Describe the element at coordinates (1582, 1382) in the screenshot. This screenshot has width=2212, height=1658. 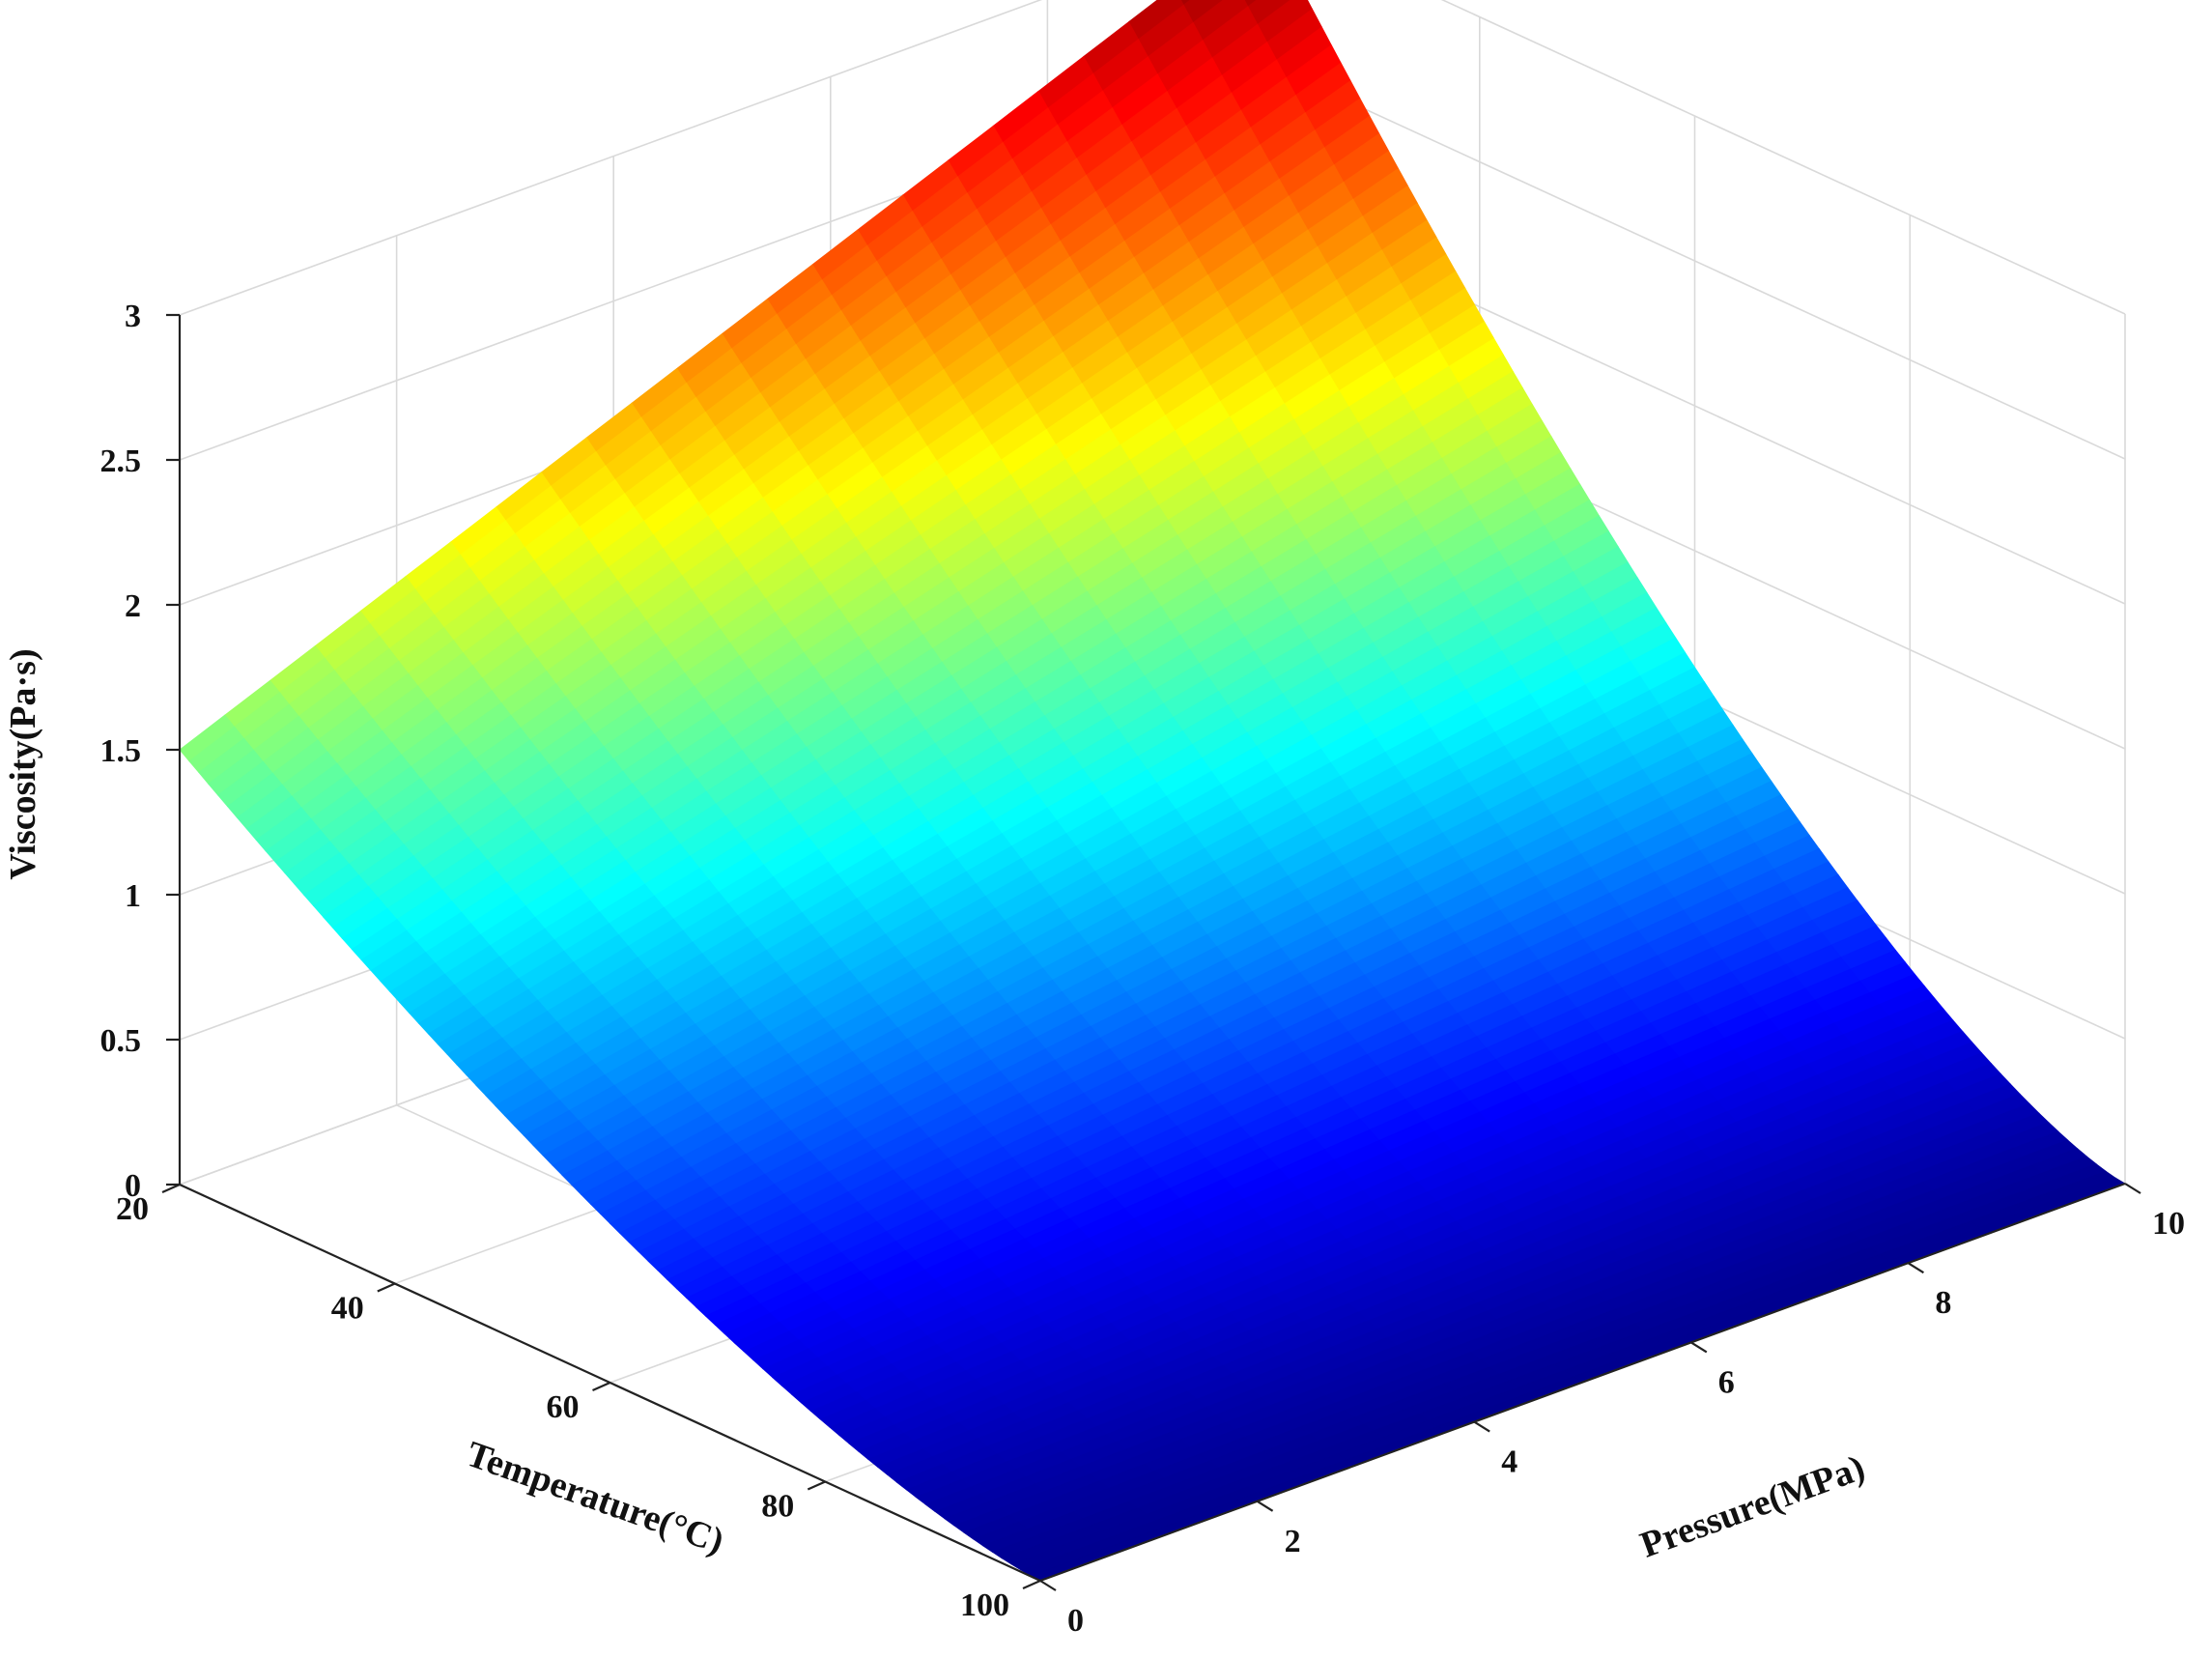
I see `x-axis-line` at that location.